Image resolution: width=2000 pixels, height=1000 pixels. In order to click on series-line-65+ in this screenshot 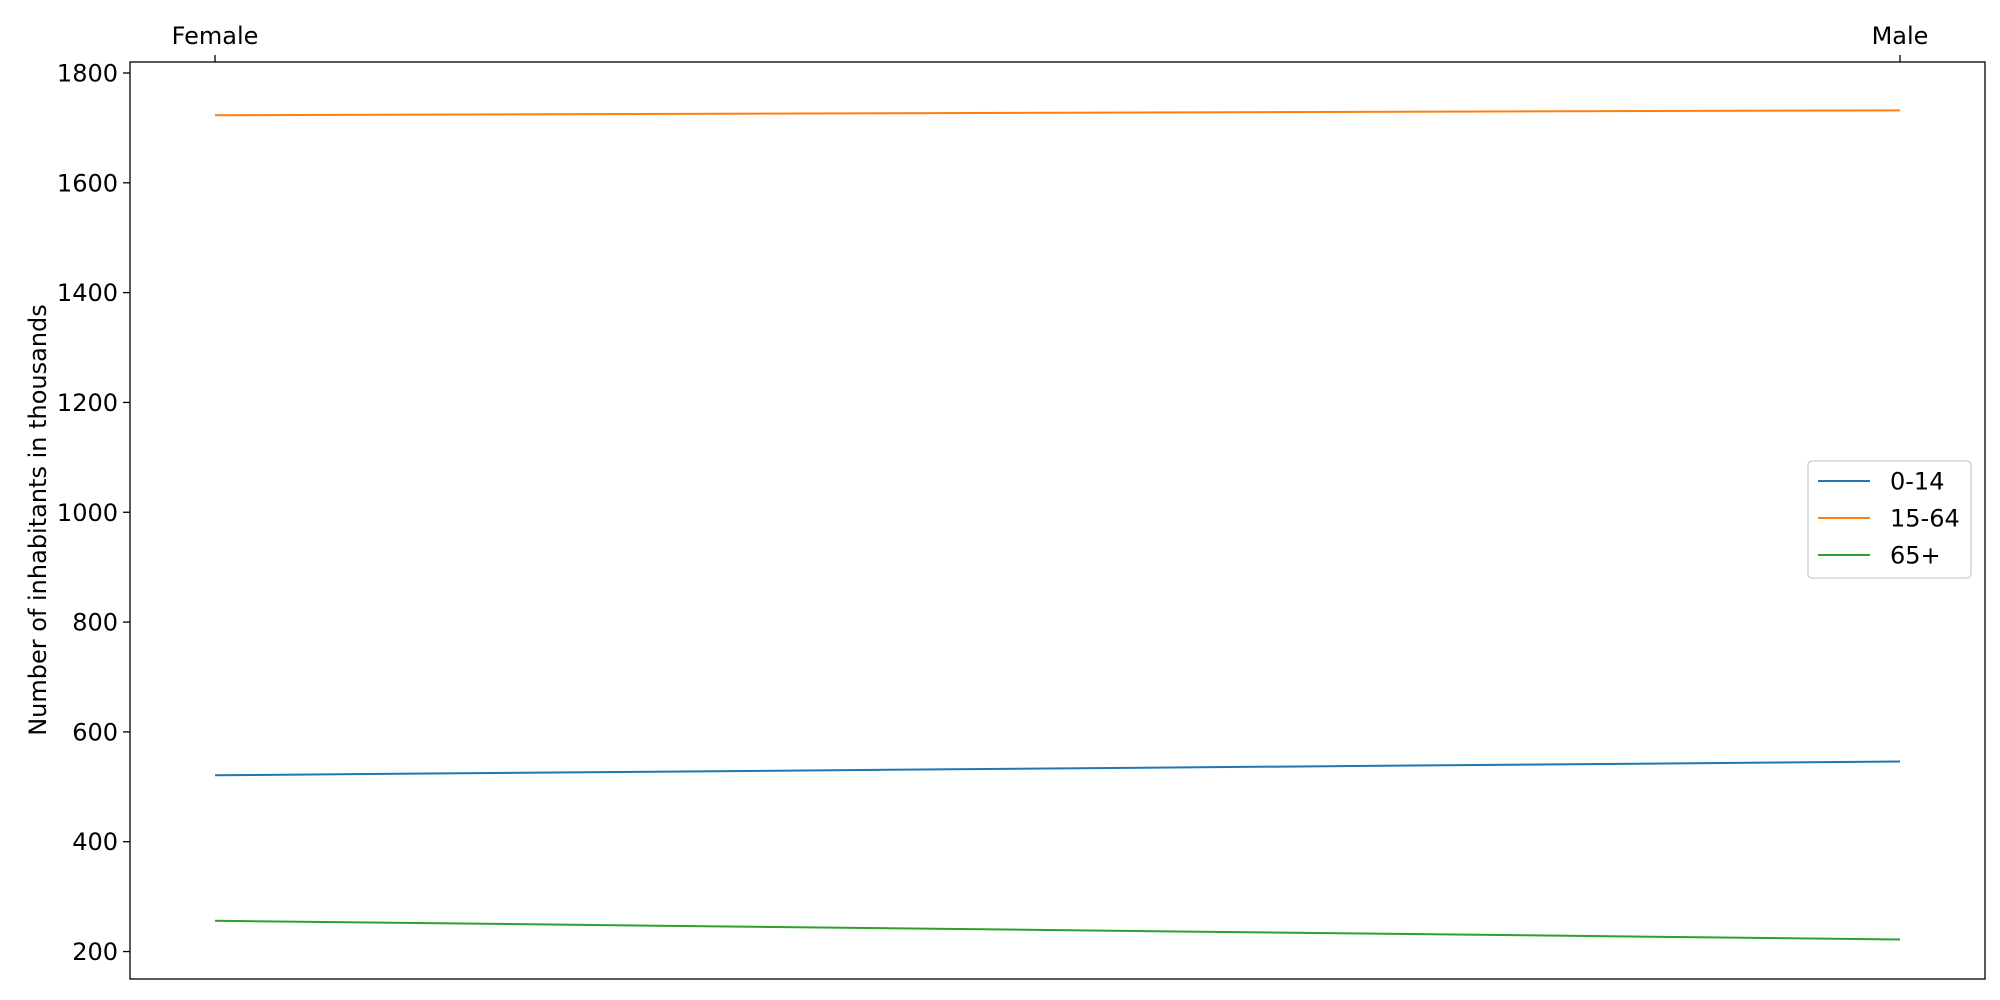, I will do `click(1057, 930)`.